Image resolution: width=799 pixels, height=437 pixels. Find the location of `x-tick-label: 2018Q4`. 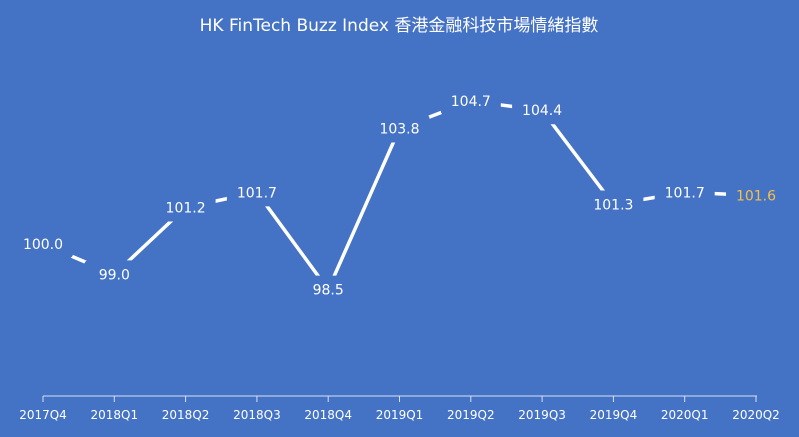

x-tick-label: 2018Q4 is located at coordinates (328, 415).